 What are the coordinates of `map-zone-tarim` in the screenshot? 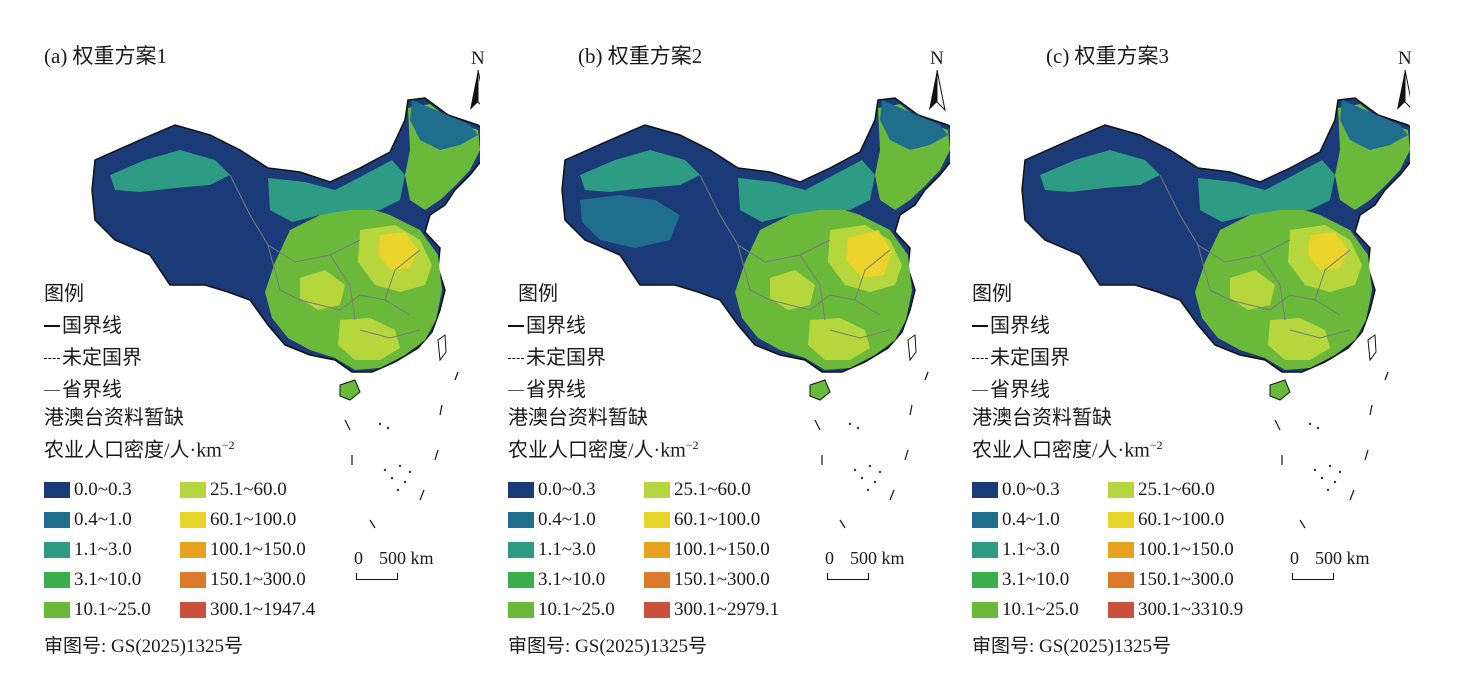 It's located at (630, 221).